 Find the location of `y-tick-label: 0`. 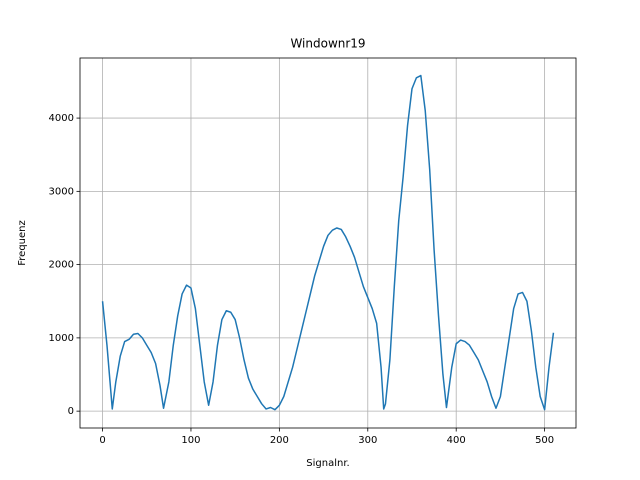

y-tick-label: 0 is located at coordinates (71, 411).